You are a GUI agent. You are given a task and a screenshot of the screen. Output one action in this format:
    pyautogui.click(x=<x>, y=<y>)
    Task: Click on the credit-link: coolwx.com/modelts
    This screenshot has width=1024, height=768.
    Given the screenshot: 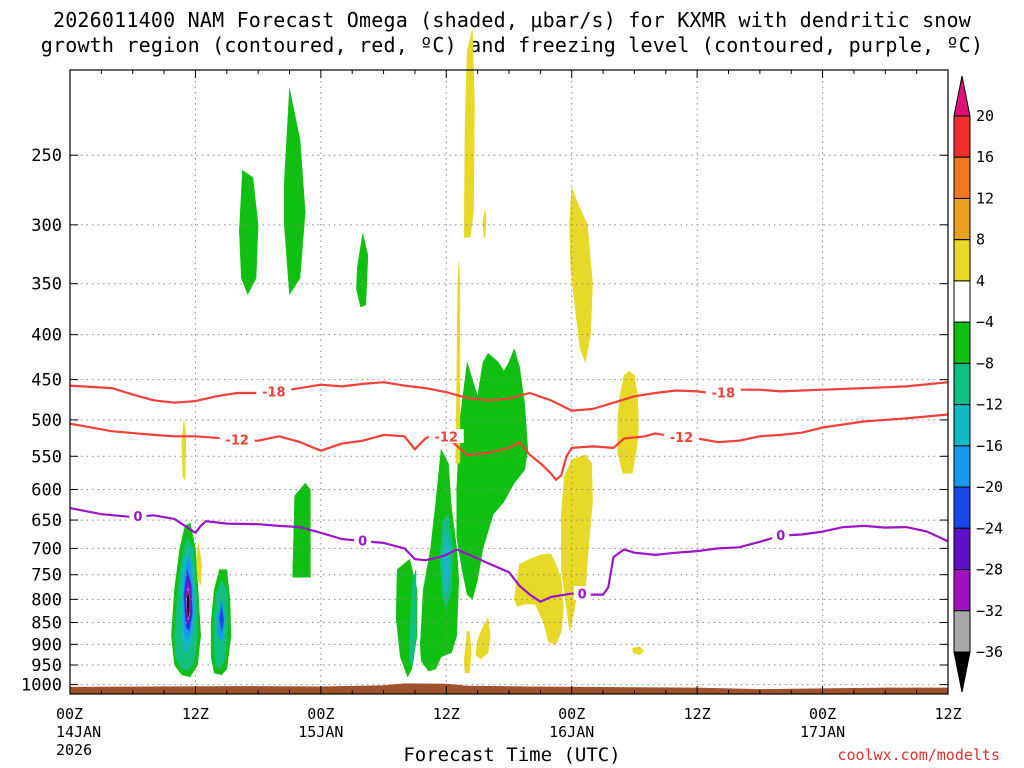 What is the action you would take?
    pyautogui.click(x=918, y=755)
    